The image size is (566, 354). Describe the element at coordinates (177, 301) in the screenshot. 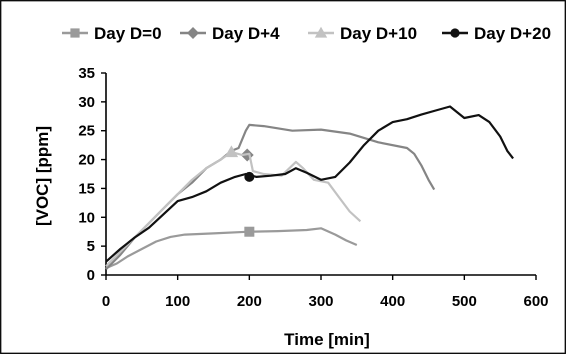

I see `x-tick-label: 100` at that location.